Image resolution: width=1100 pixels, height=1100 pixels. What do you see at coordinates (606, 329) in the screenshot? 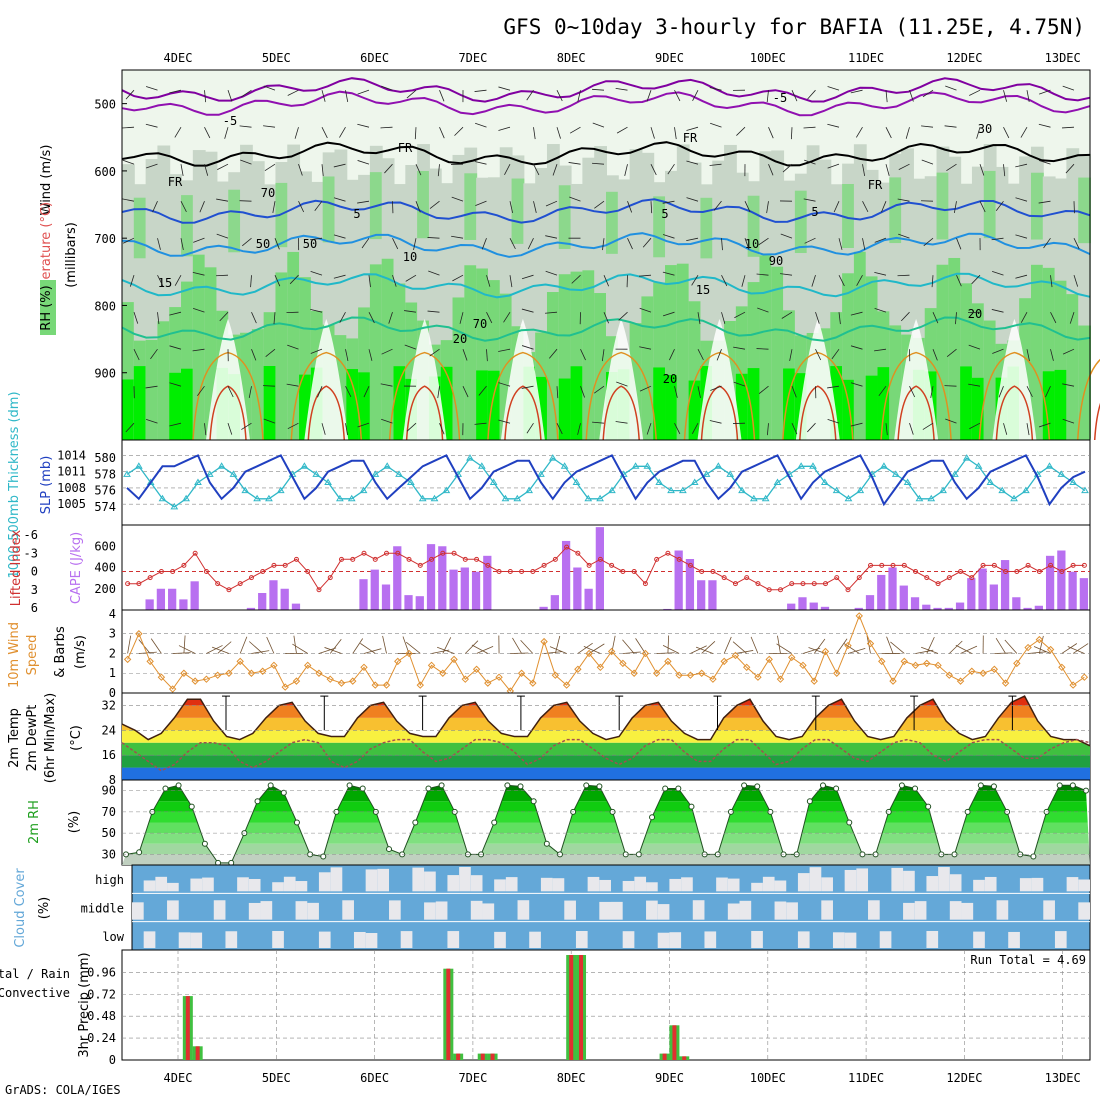
I see `temp-contour-line` at bounding box center [606, 329].